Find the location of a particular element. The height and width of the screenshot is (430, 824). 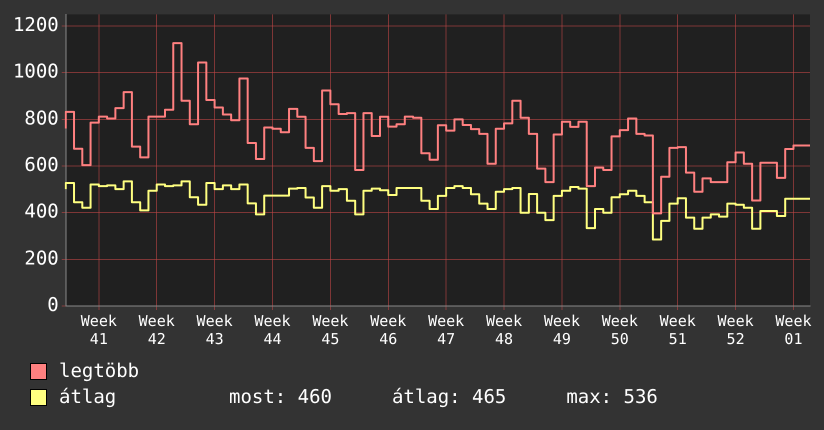

y-tick-label: 600 is located at coordinates (41, 165).